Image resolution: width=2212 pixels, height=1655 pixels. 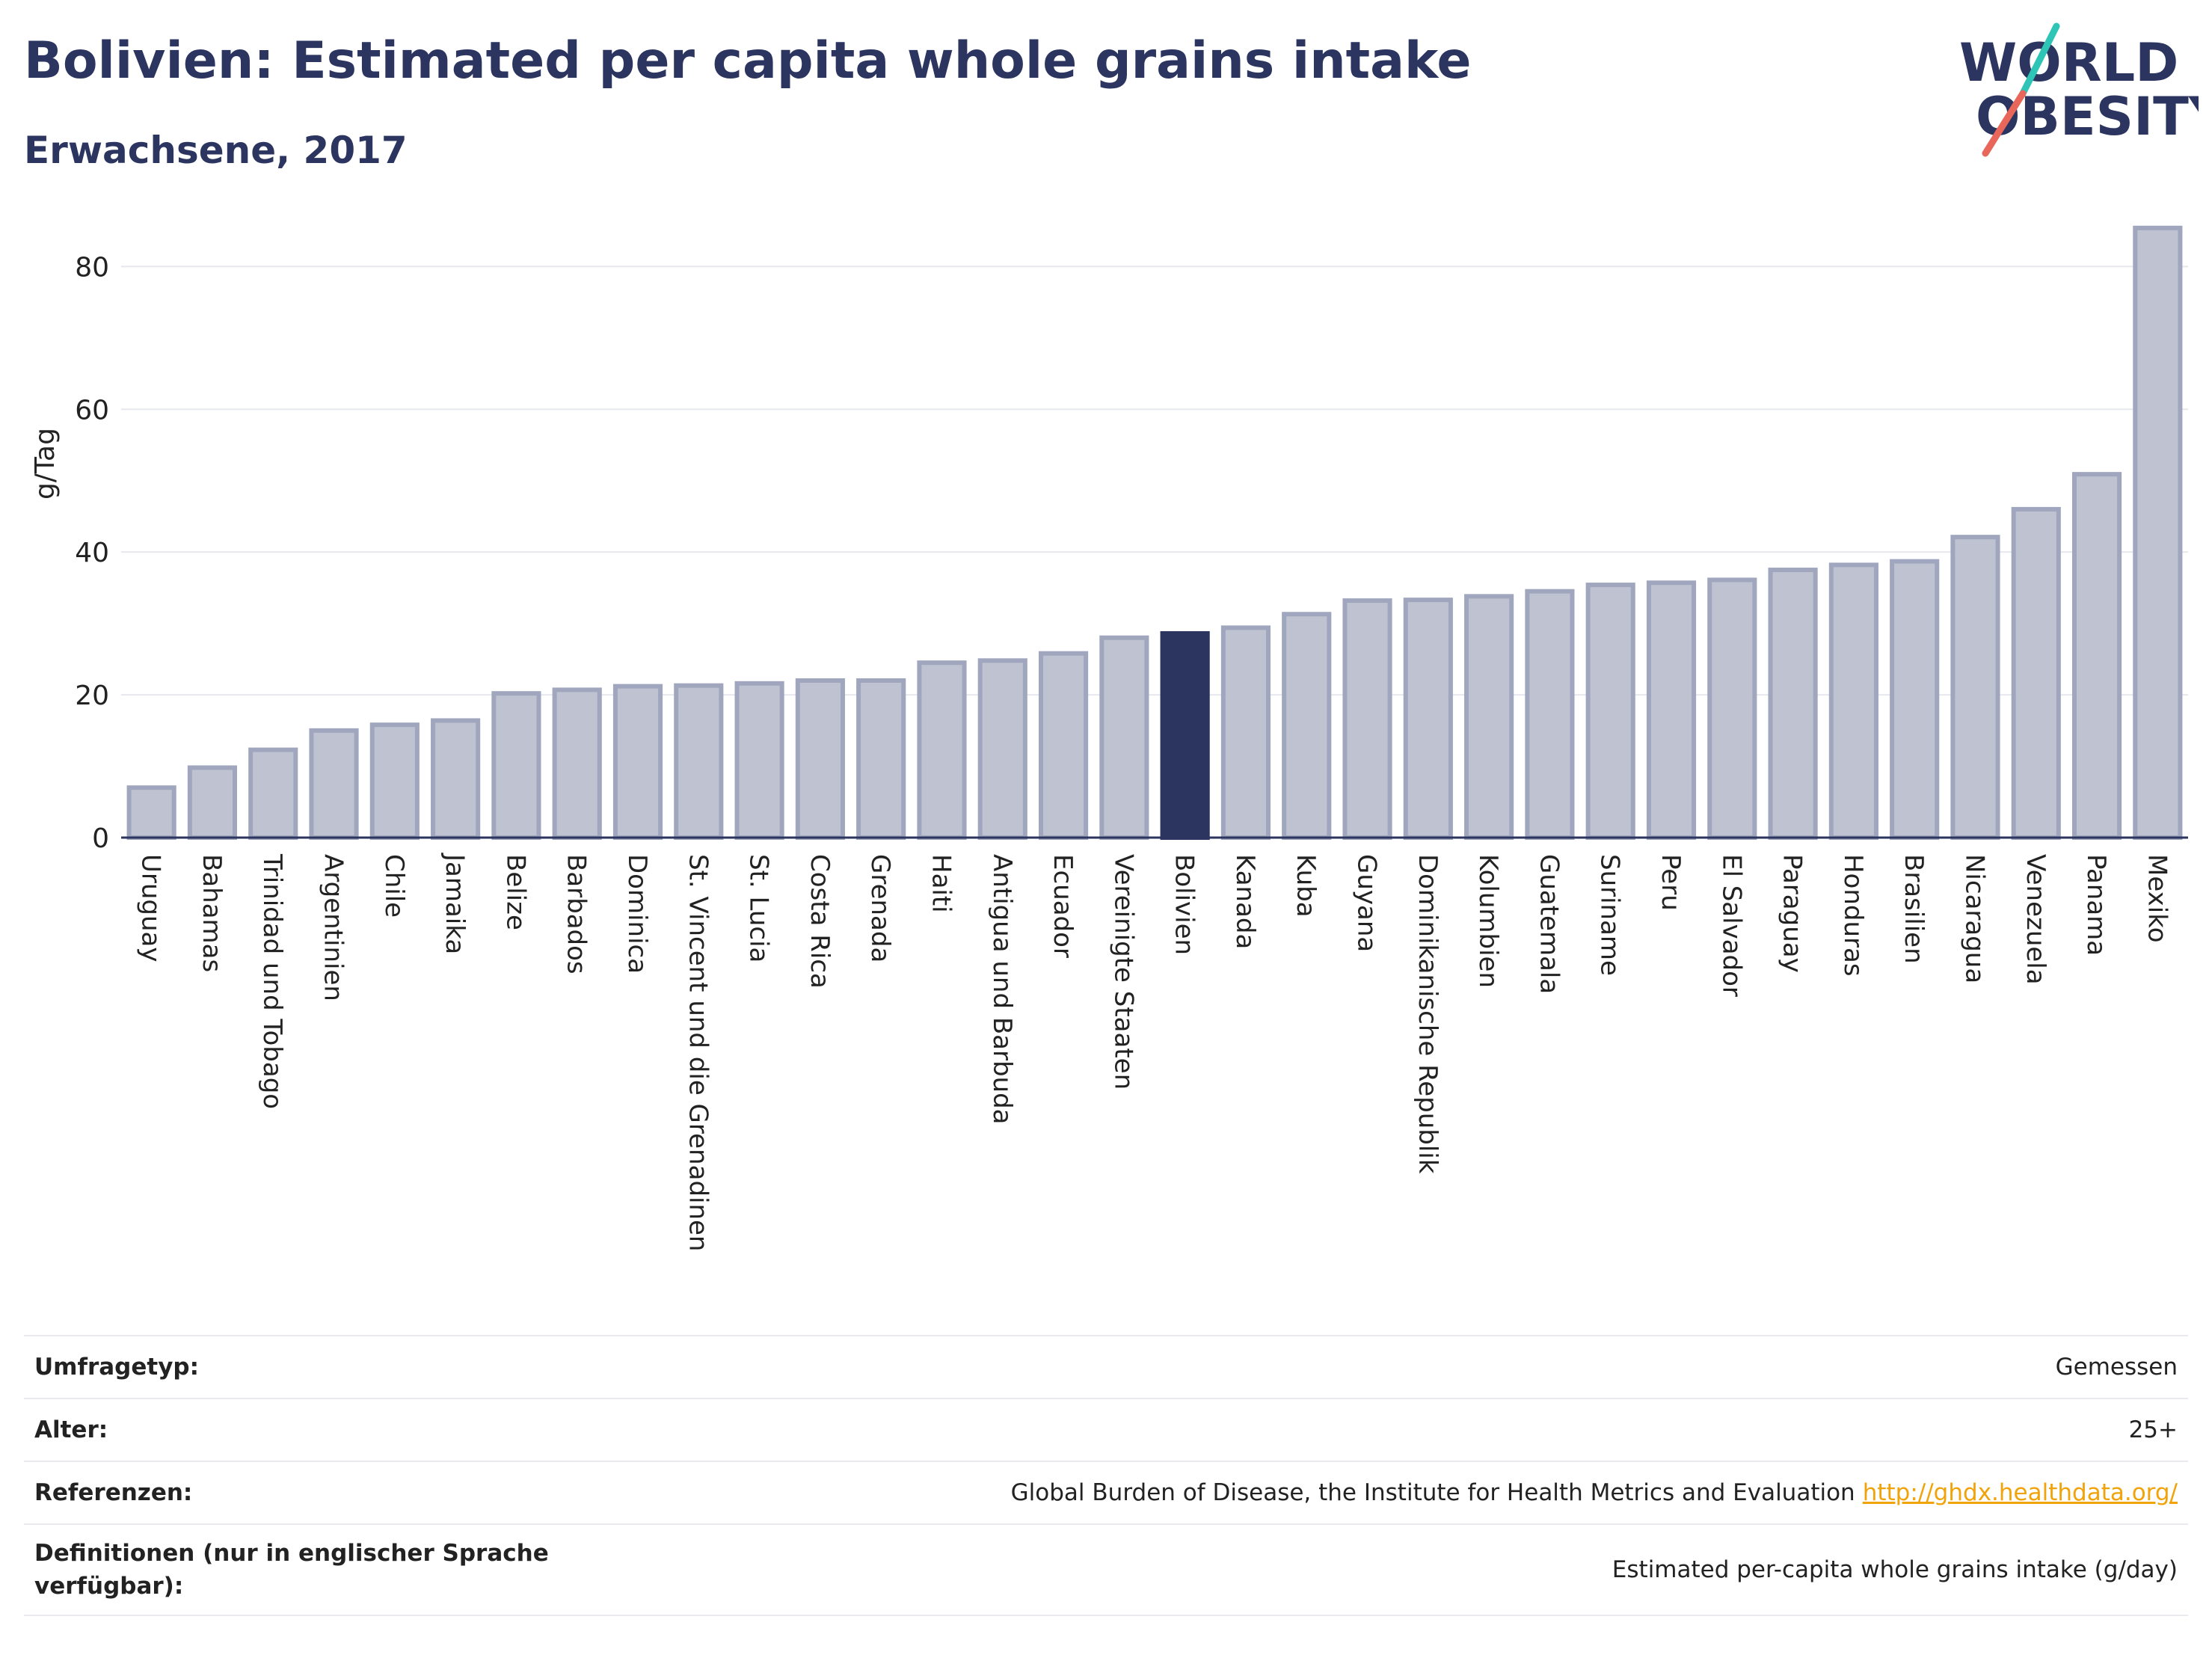 I want to click on x-tick-label: Guatemala, so click(x=1549, y=924).